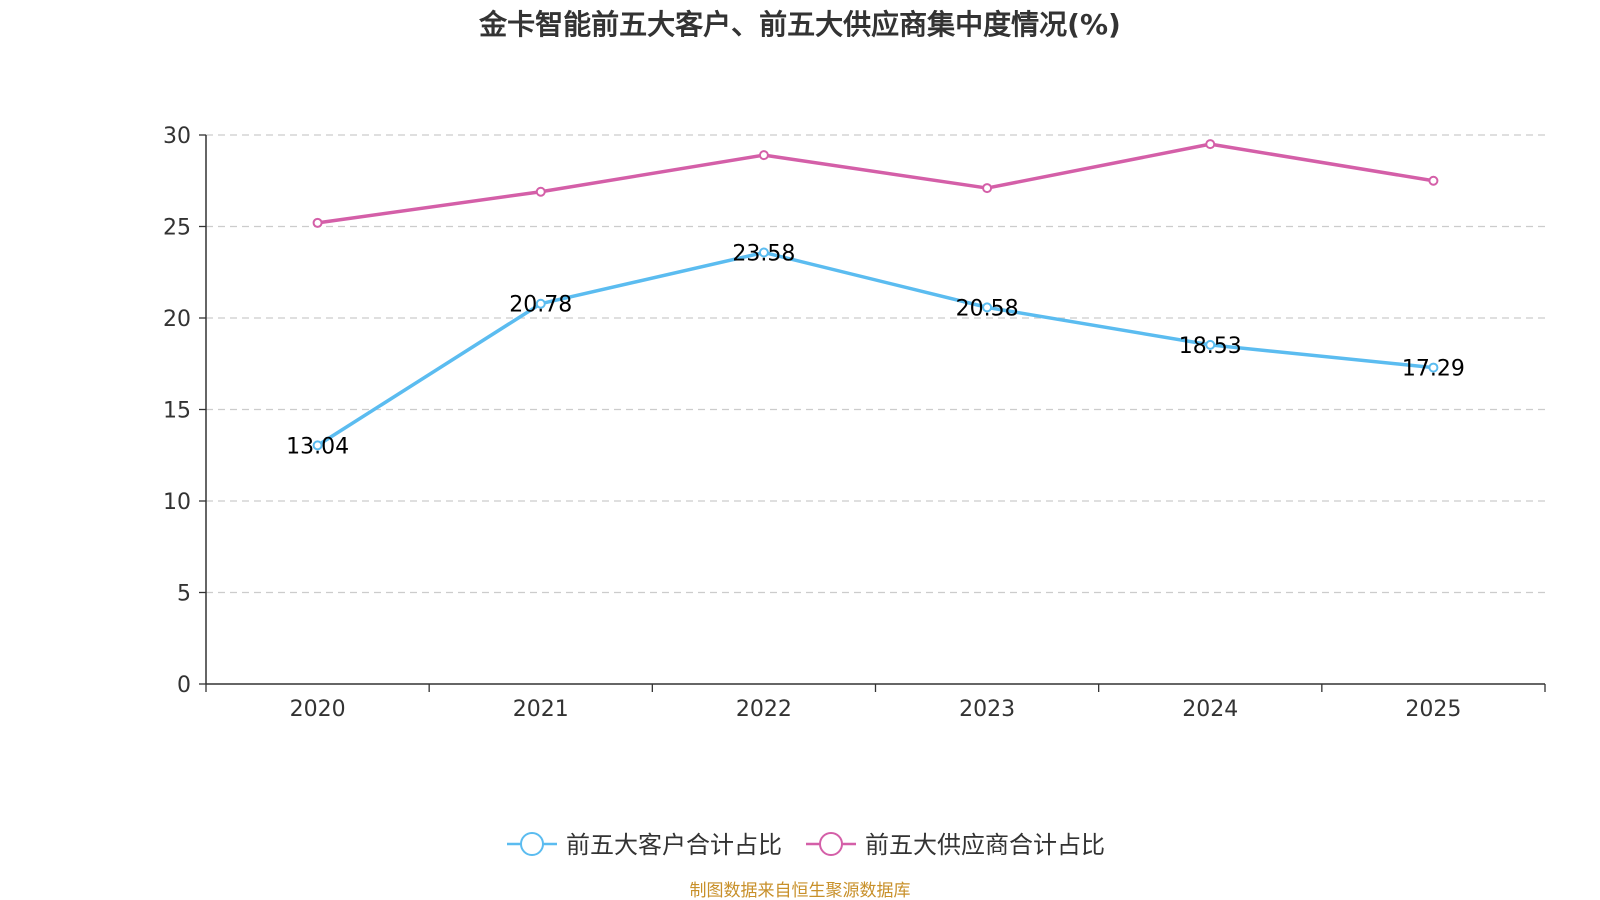 The image size is (1600, 900). What do you see at coordinates (541, 709) in the screenshot?
I see `x-tick-label: 2021` at bounding box center [541, 709].